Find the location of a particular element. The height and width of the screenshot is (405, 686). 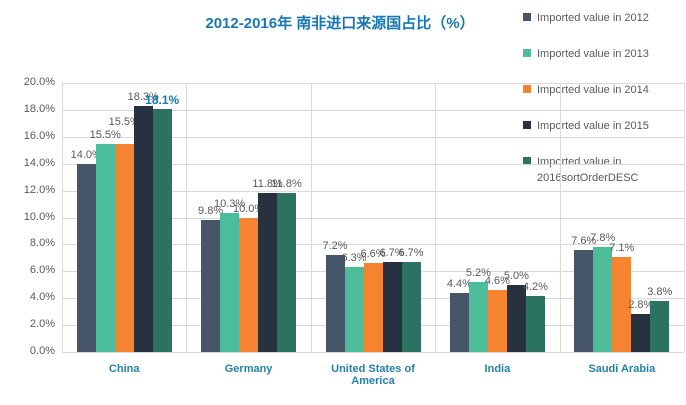

bar-saudi-arabia-series2 is located at coordinates (603, 299).